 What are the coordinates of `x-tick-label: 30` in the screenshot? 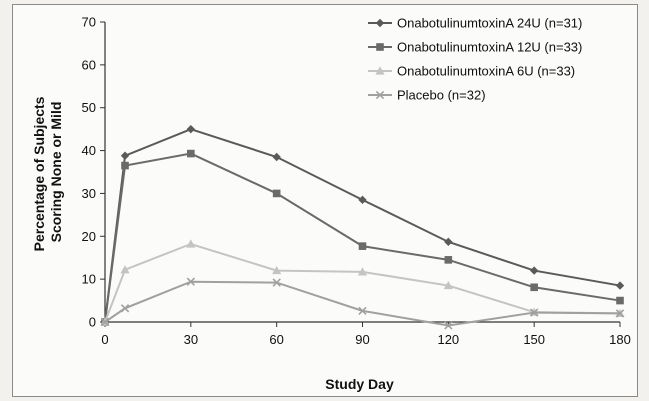 It's located at (191, 339).